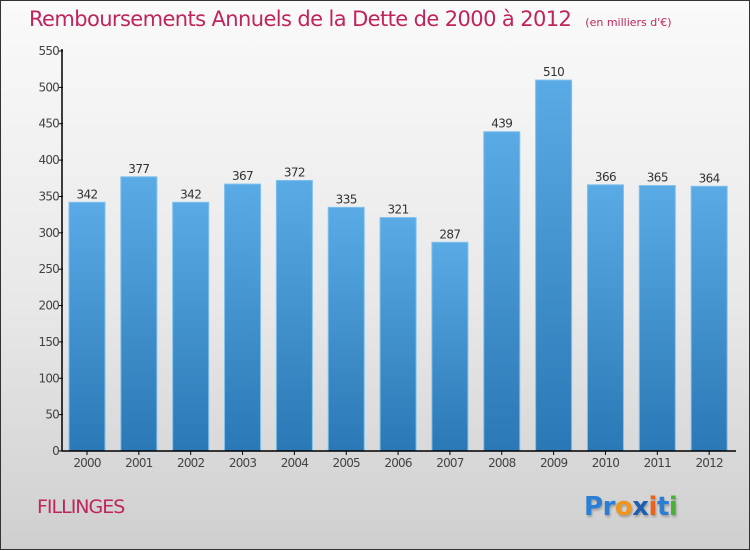  Describe the element at coordinates (48, 233) in the screenshot. I see `y-tick-label: 300` at that location.